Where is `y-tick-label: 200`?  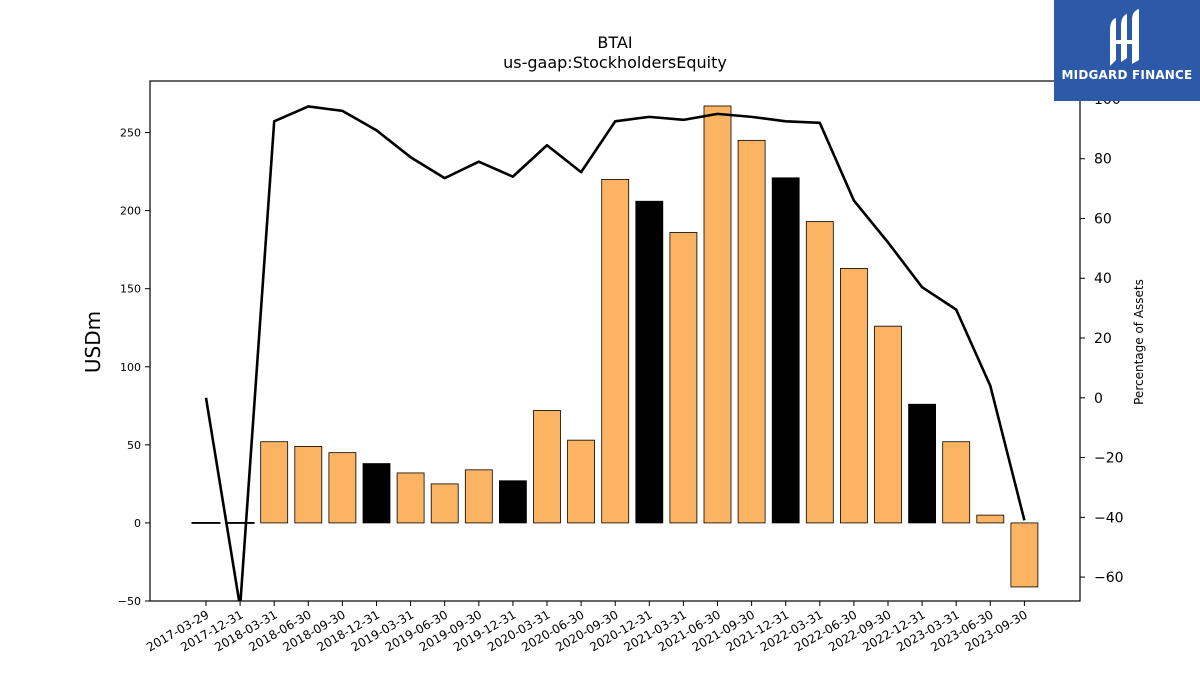
y-tick-label: 200 is located at coordinates (130, 211).